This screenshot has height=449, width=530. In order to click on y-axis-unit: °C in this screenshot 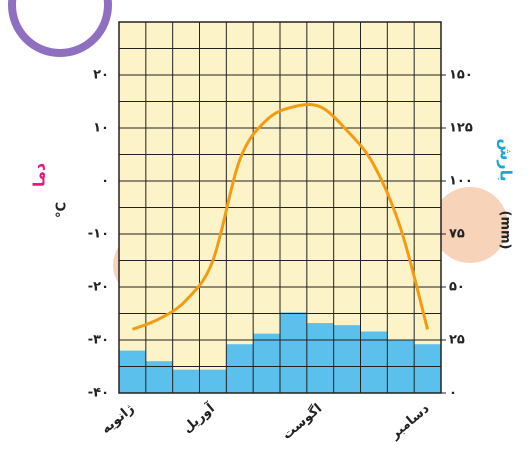, I will do `click(62, 210)`.